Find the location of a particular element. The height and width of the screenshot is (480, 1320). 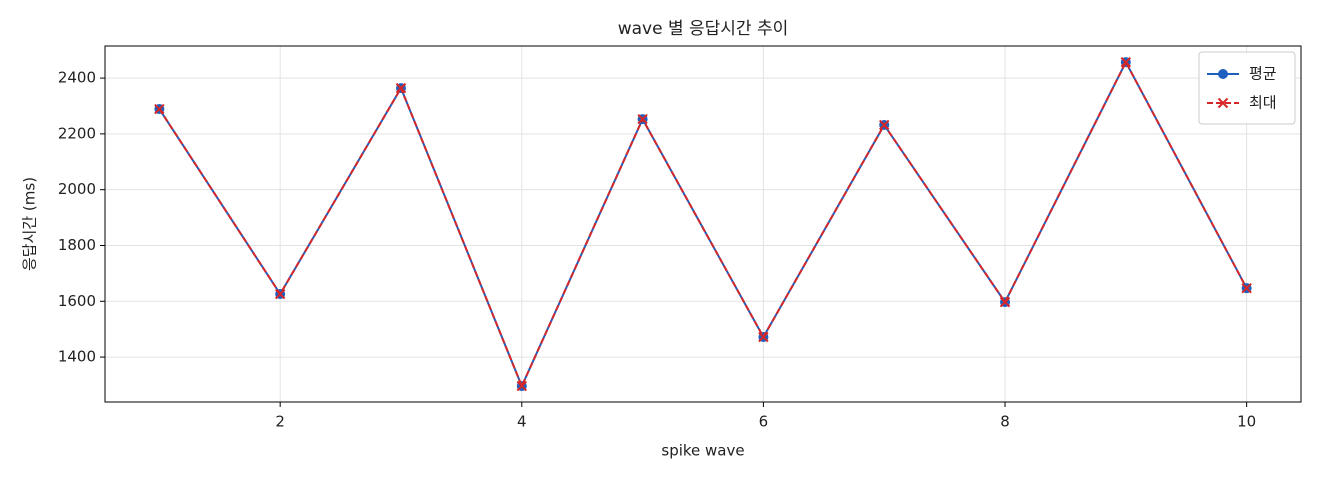

x-tick-label: 2 is located at coordinates (280, 422).